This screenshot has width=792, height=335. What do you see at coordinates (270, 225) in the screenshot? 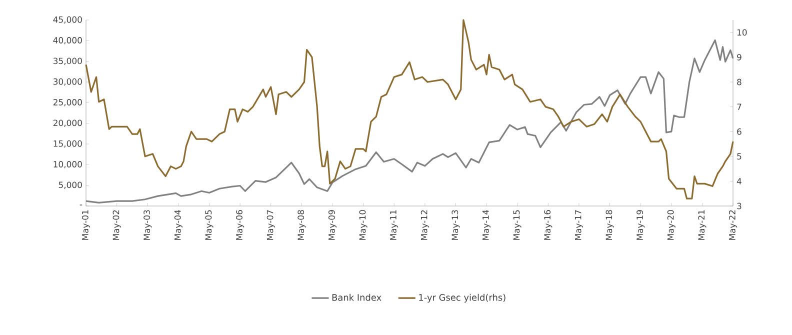
I see `x-tick-label: May-07` at bounding box center [270, 225].